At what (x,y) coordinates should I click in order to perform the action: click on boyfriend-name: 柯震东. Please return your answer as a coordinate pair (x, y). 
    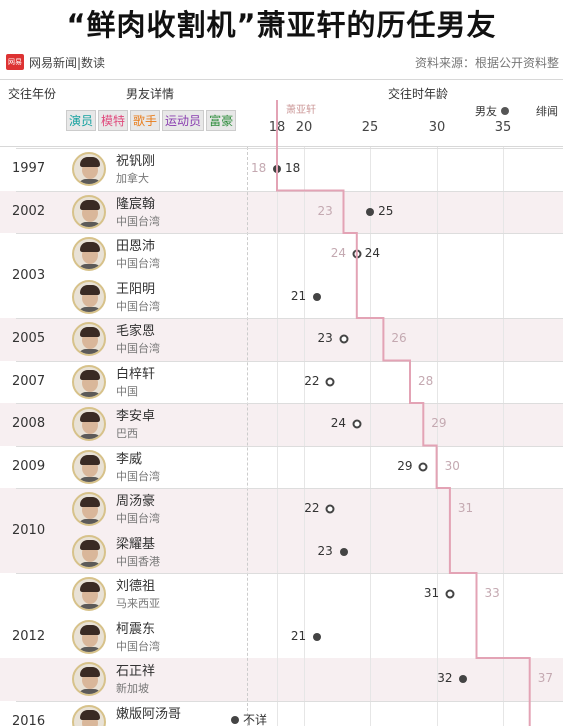
    Looking at the image, I should click on (136, 629).